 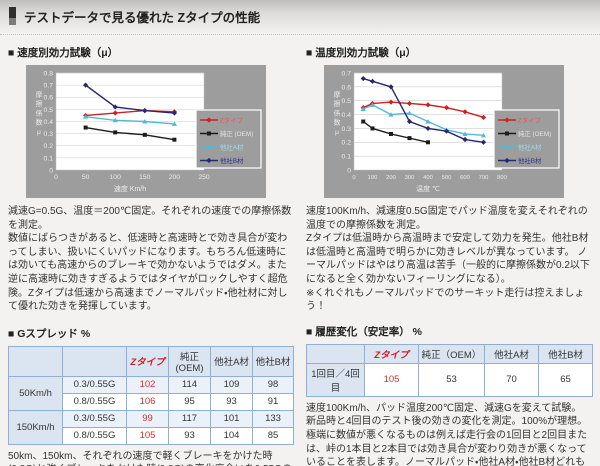 I want to click on svg-text: 50, so click(x=86, y=177).